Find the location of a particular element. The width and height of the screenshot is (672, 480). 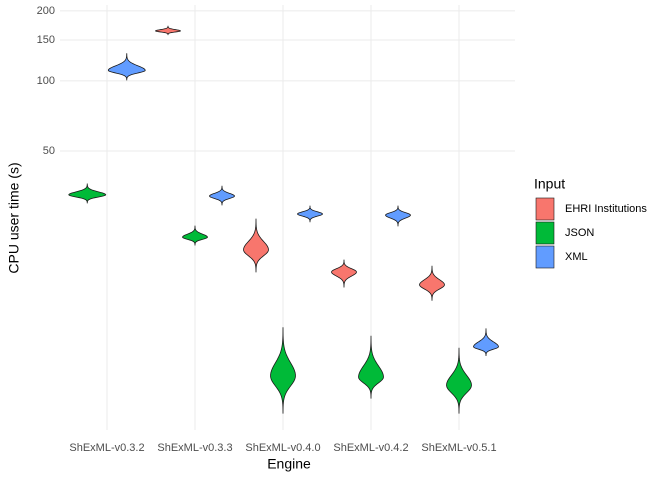

x-tick-label: ShExML-v0.4.0 is located at coordinates (282, 448).